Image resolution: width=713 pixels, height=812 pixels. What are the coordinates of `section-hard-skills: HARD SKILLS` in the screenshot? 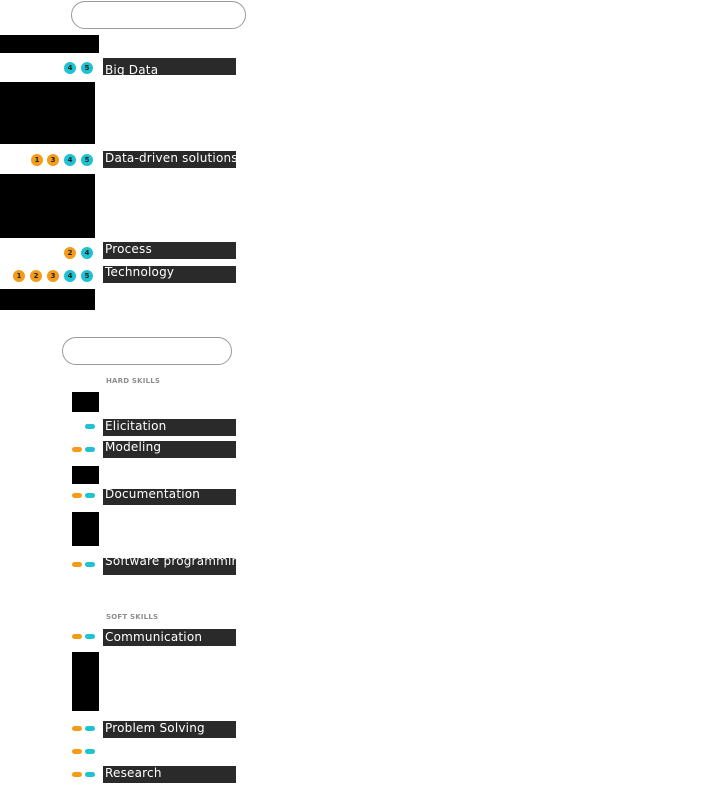 It's located at (133, 381).